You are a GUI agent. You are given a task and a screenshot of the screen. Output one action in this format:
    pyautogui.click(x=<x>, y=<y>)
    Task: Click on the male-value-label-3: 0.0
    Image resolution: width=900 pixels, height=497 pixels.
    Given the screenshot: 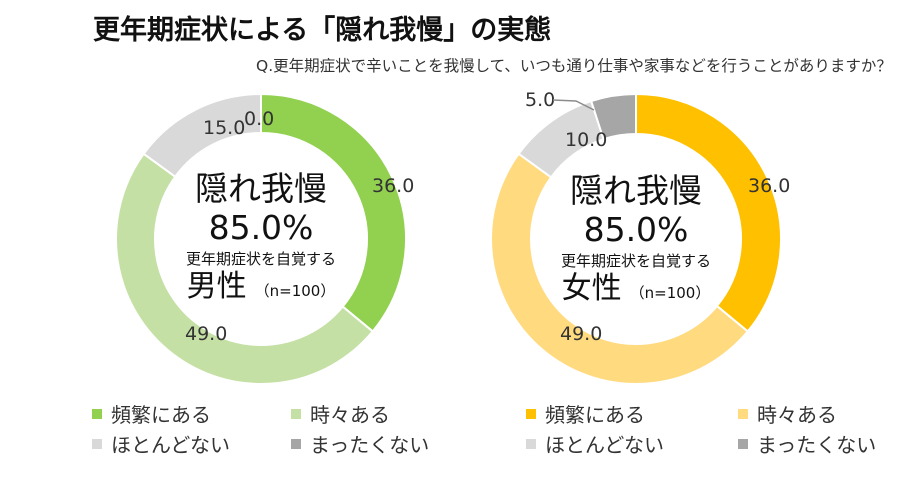 What is the action you would take?
    pyautogui.click(x=259, y=119)
    